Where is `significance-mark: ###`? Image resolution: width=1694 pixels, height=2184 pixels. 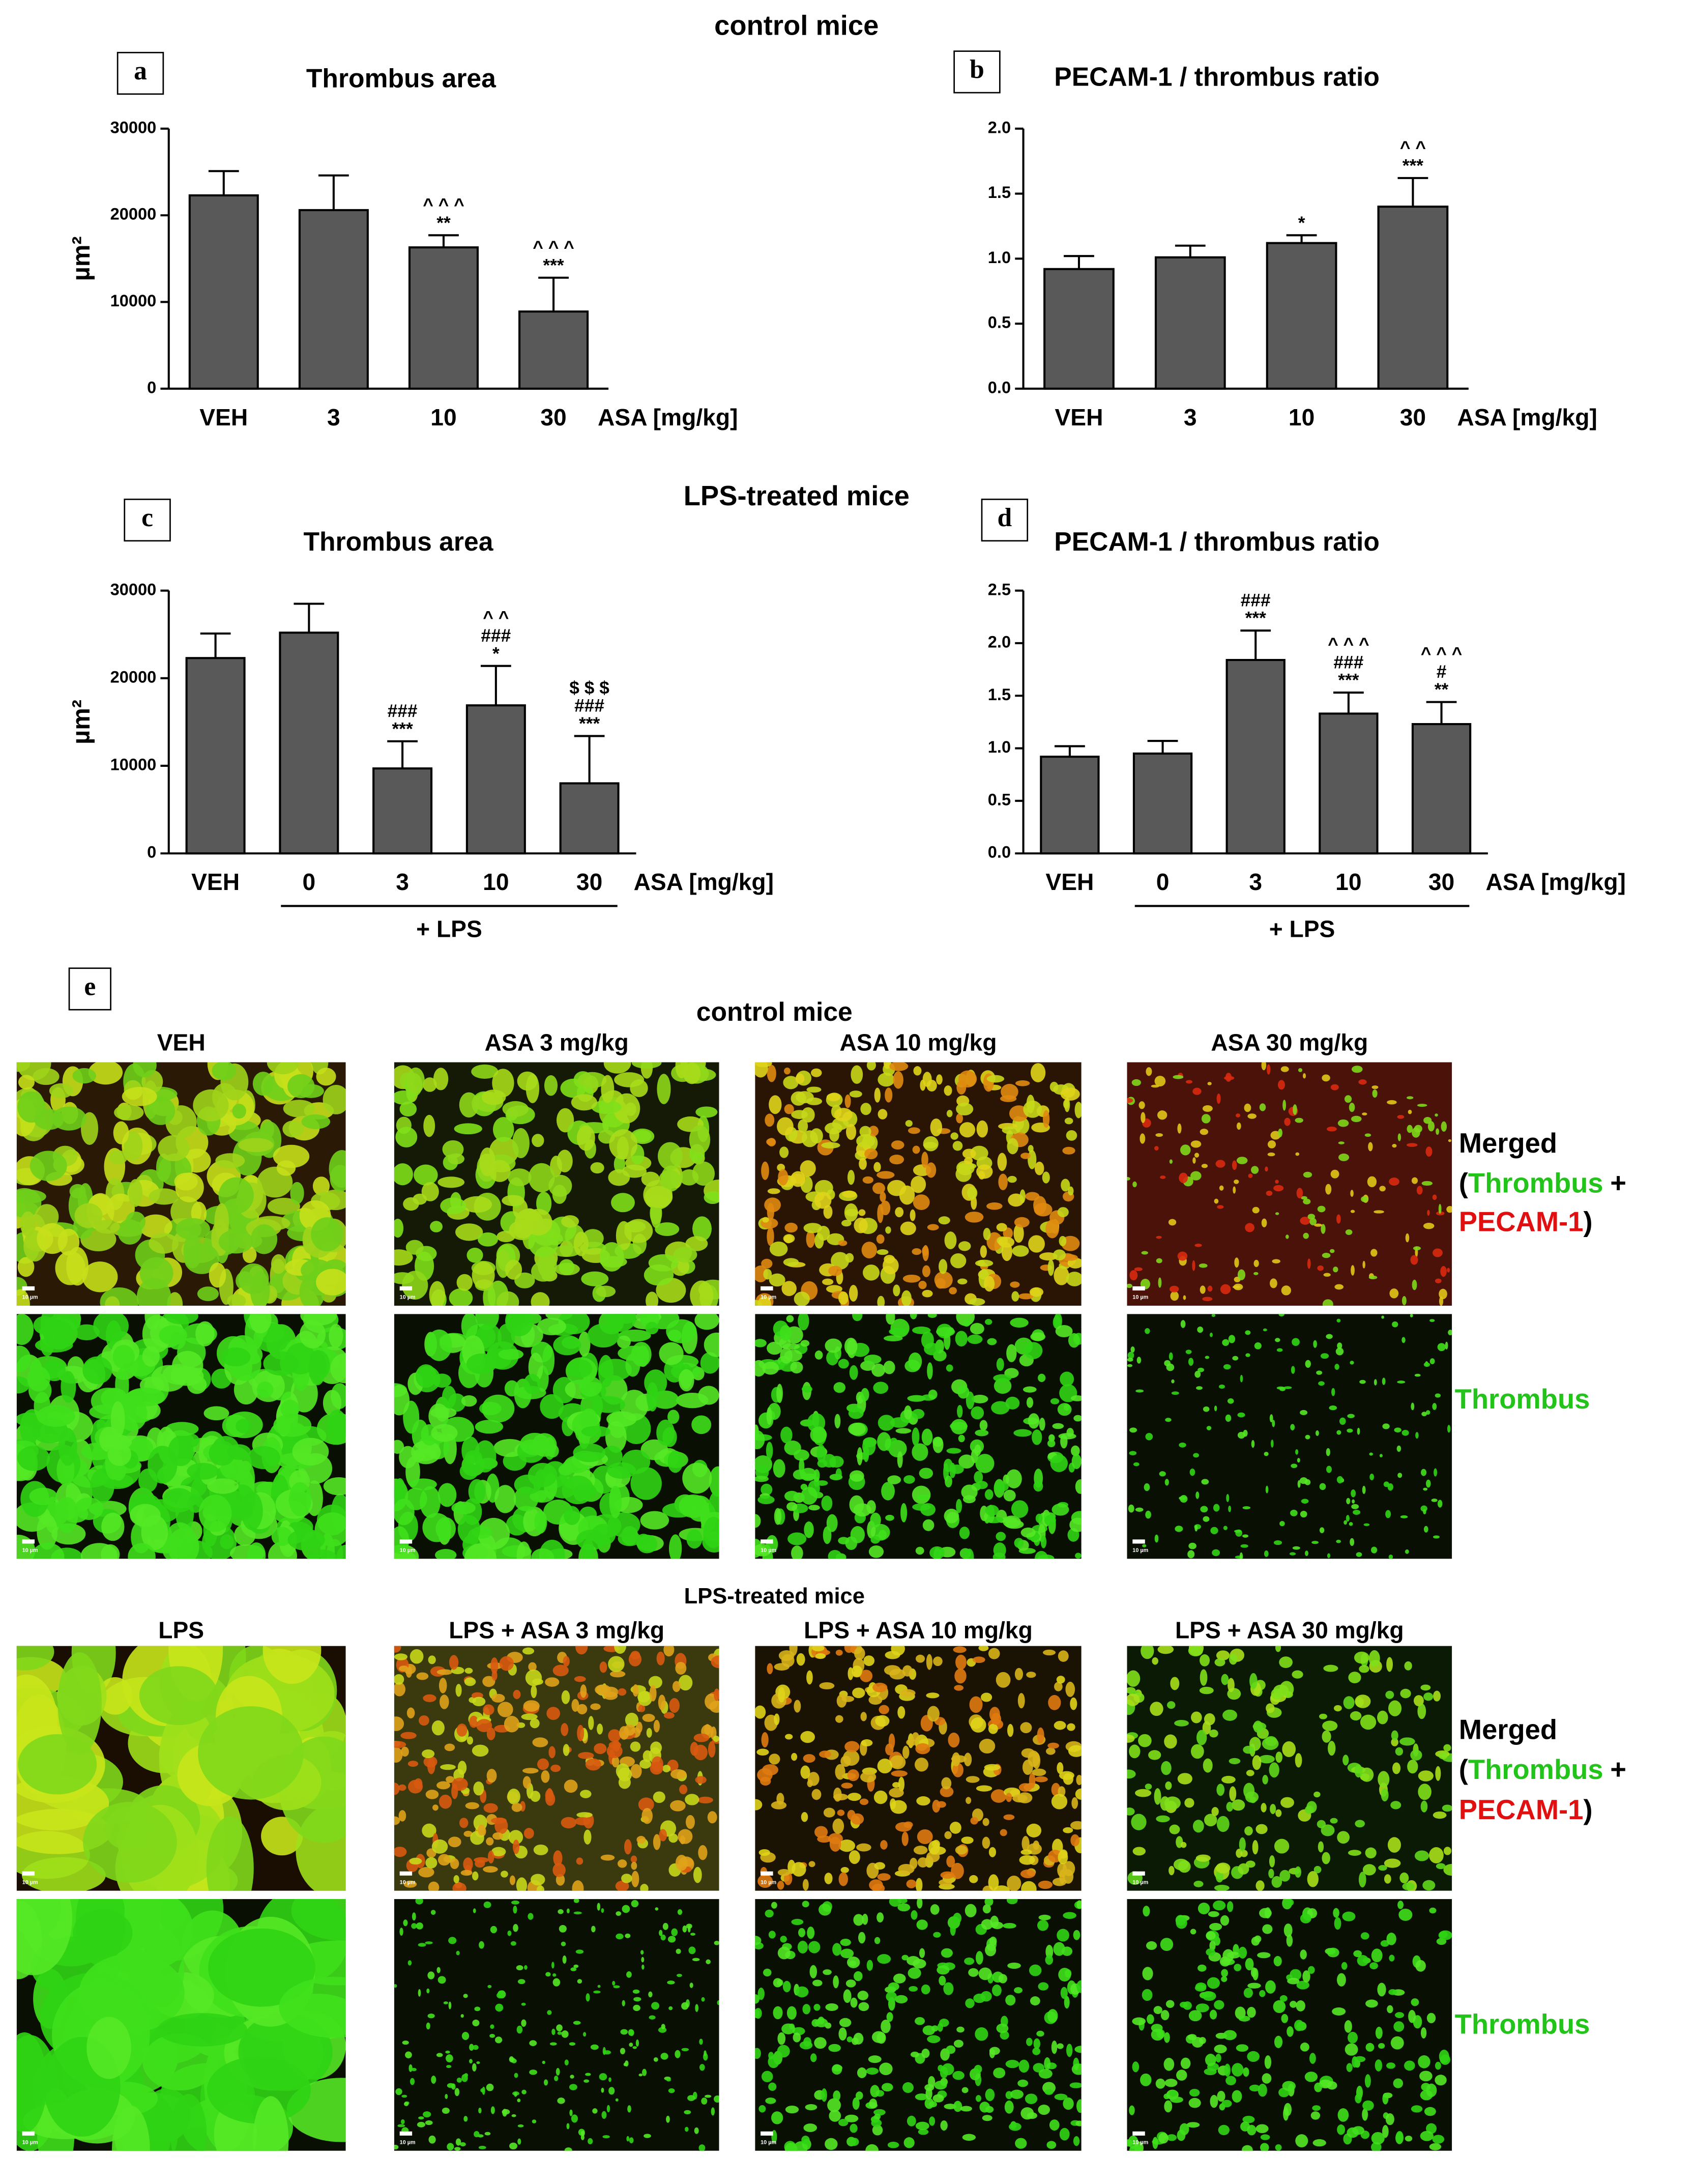 significance-mark: ### is located at coordinates (496, 636).